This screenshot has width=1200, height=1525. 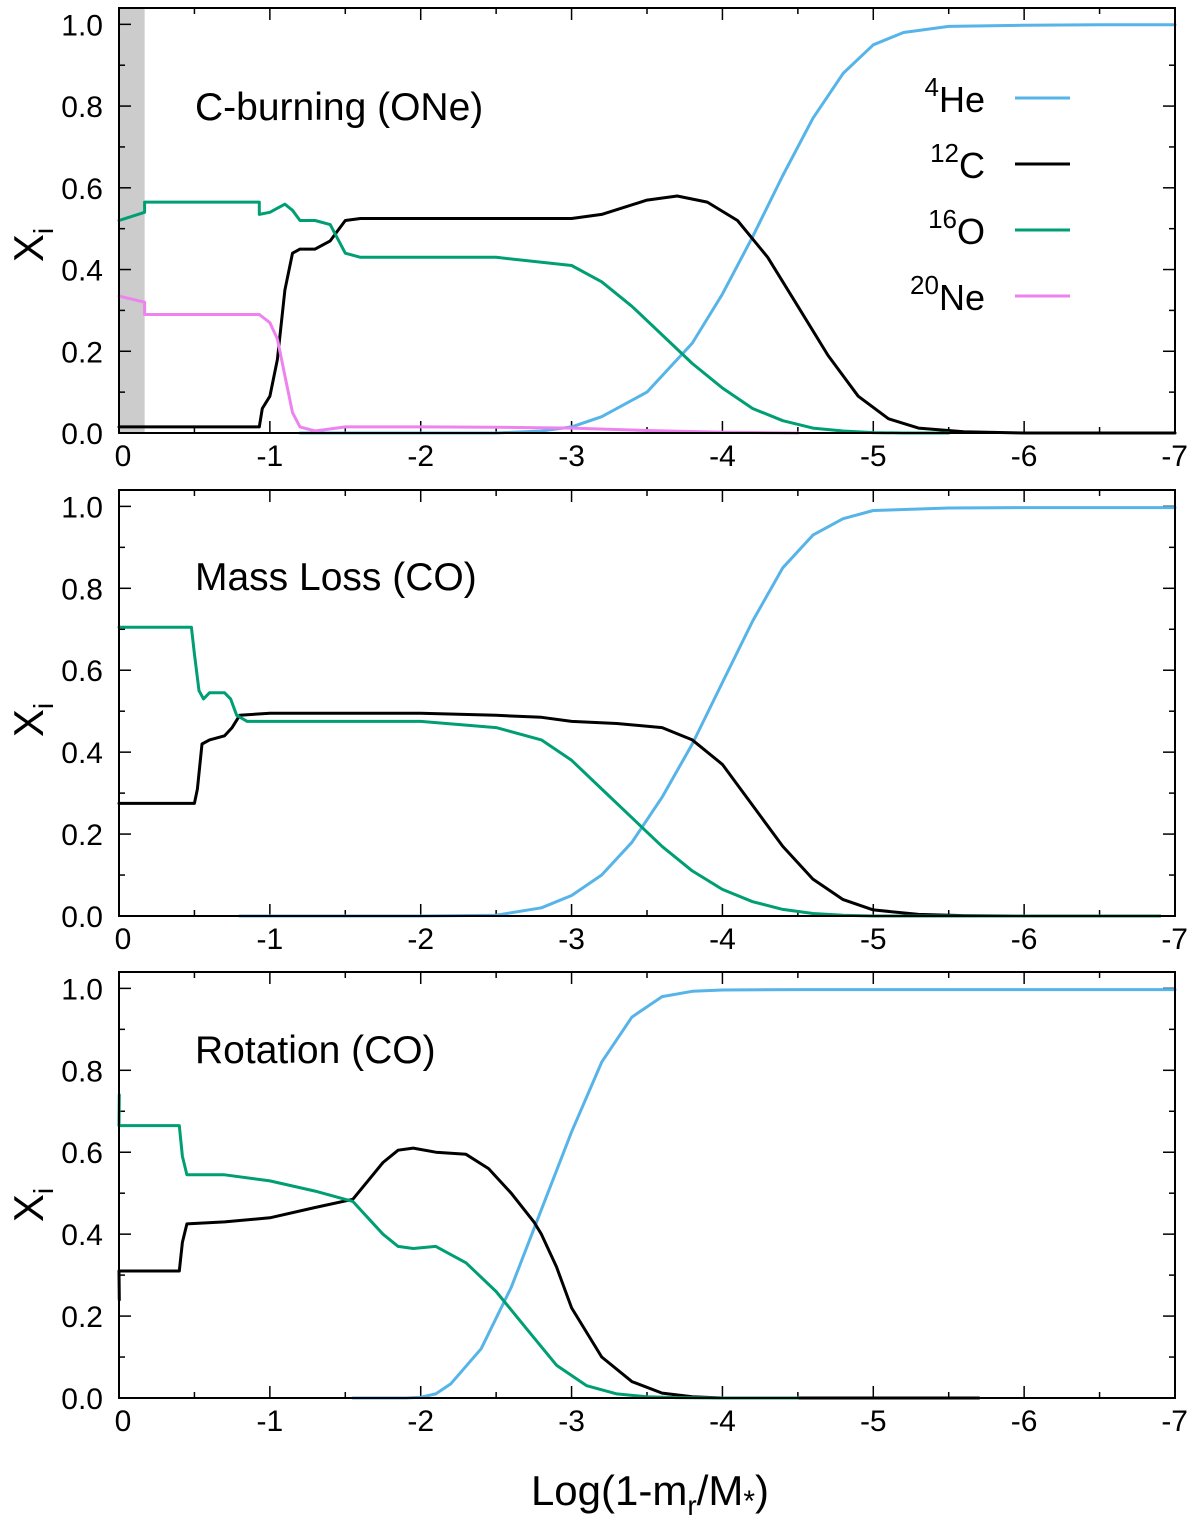 What do you see at coordinates (339, 107) in the screenshot?
I see `panel-title: C-burning (ONe)` at bounding box center [339, 107].